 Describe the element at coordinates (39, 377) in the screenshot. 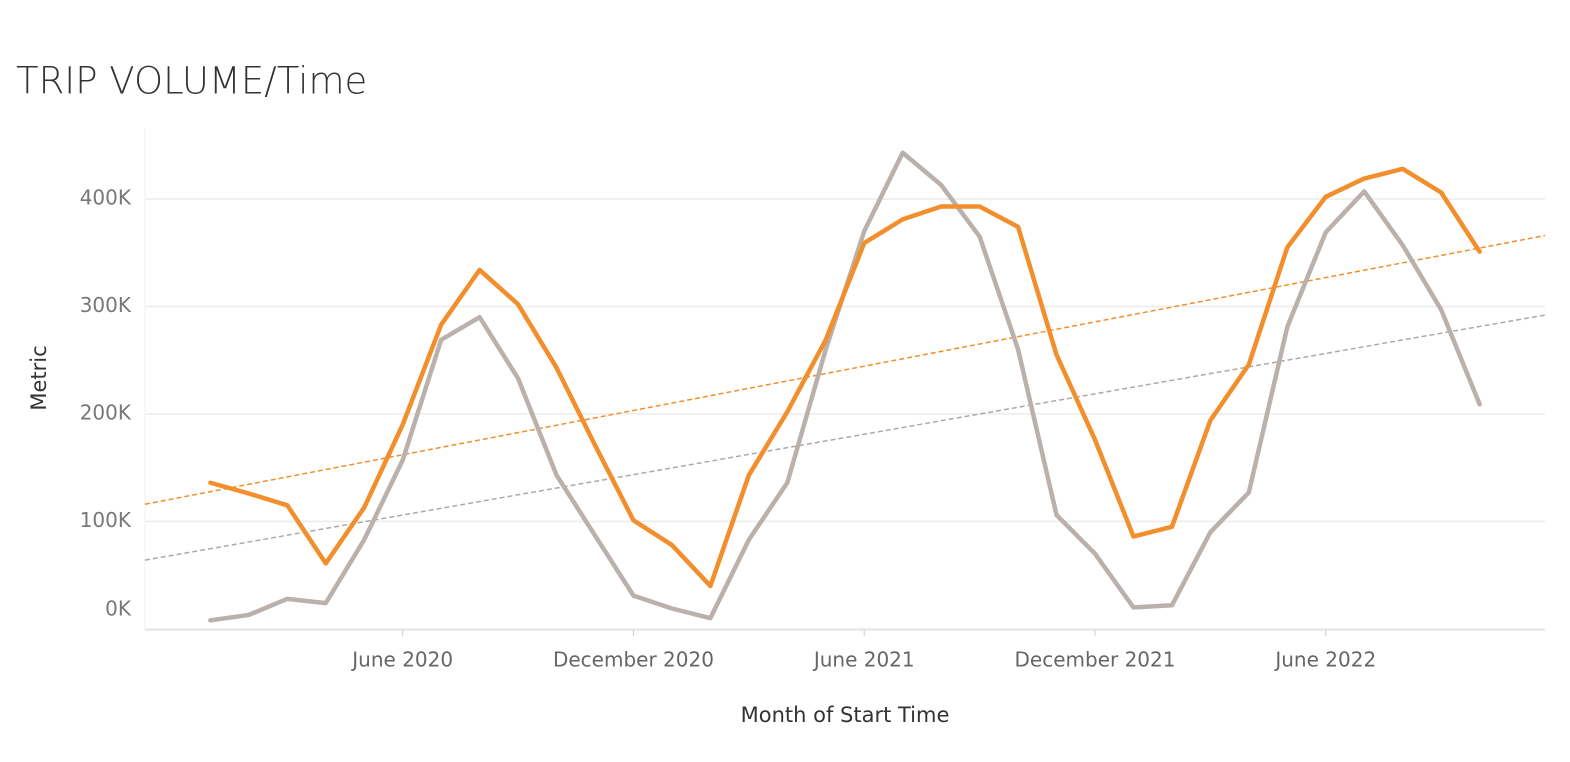

I see `y-axis-title: Metric` at that location.